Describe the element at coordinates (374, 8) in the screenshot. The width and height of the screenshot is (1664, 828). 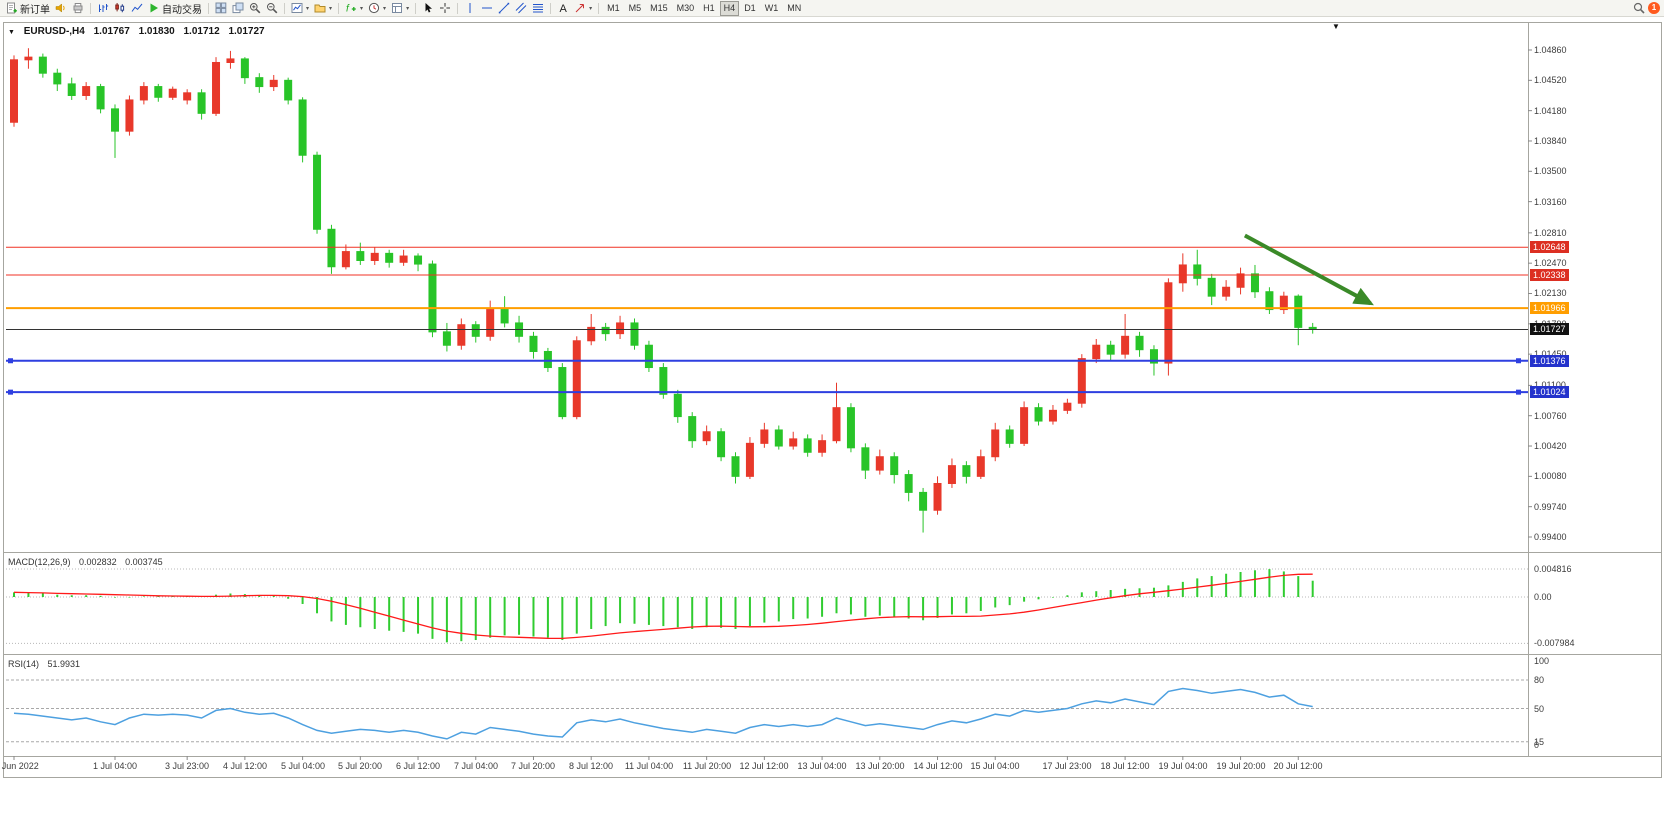
I see `periods-icon` at that location.